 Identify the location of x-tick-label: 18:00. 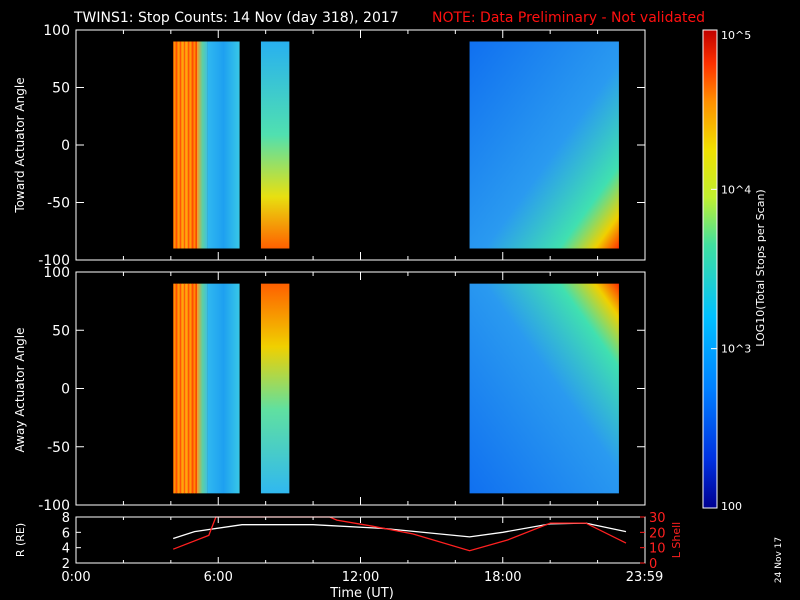
(502, 577).